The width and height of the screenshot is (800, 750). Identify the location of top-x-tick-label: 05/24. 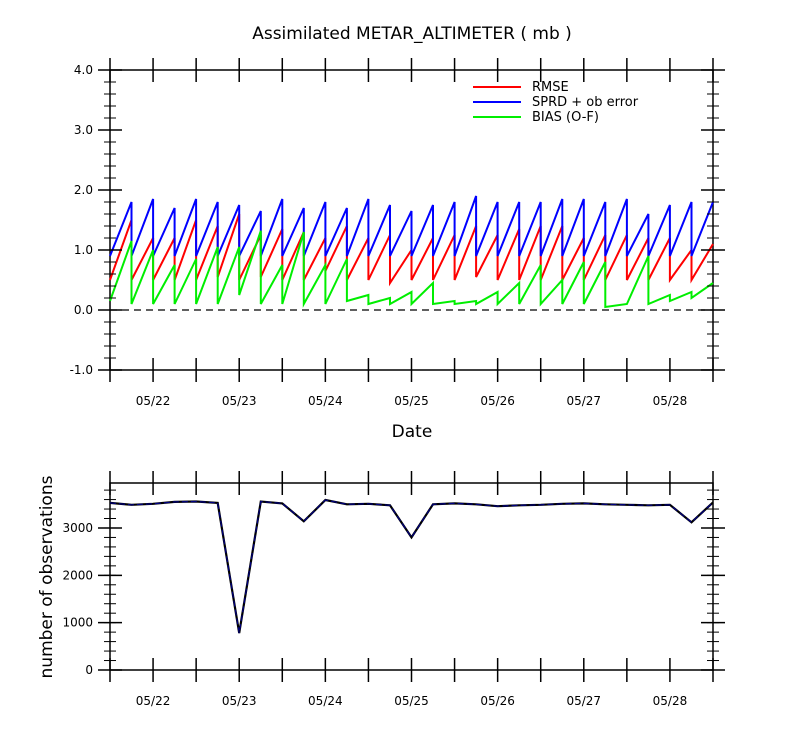
(325, 401).